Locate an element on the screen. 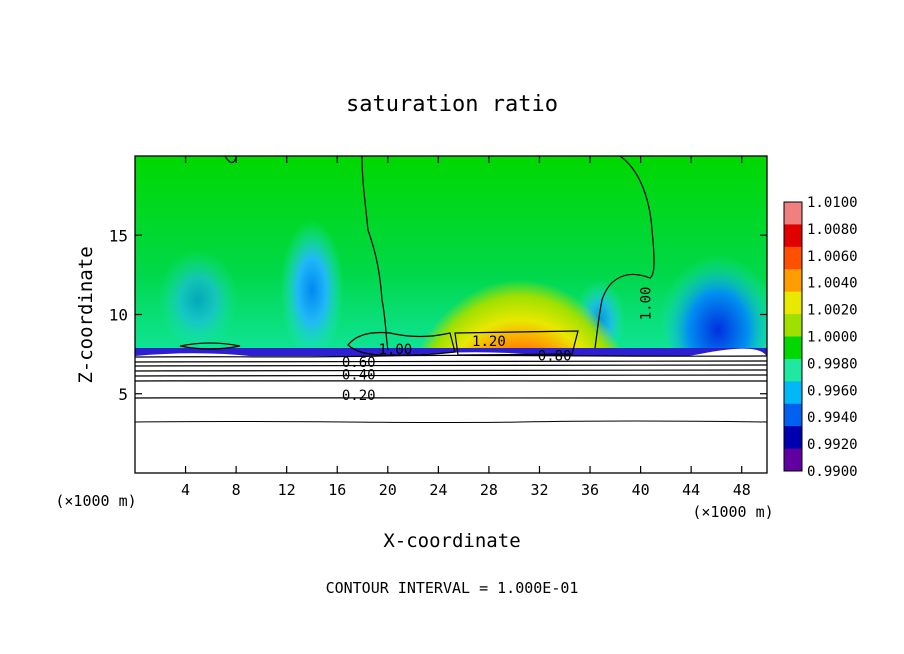  x-tick-label: 28 is located at coordinates (489, 490).